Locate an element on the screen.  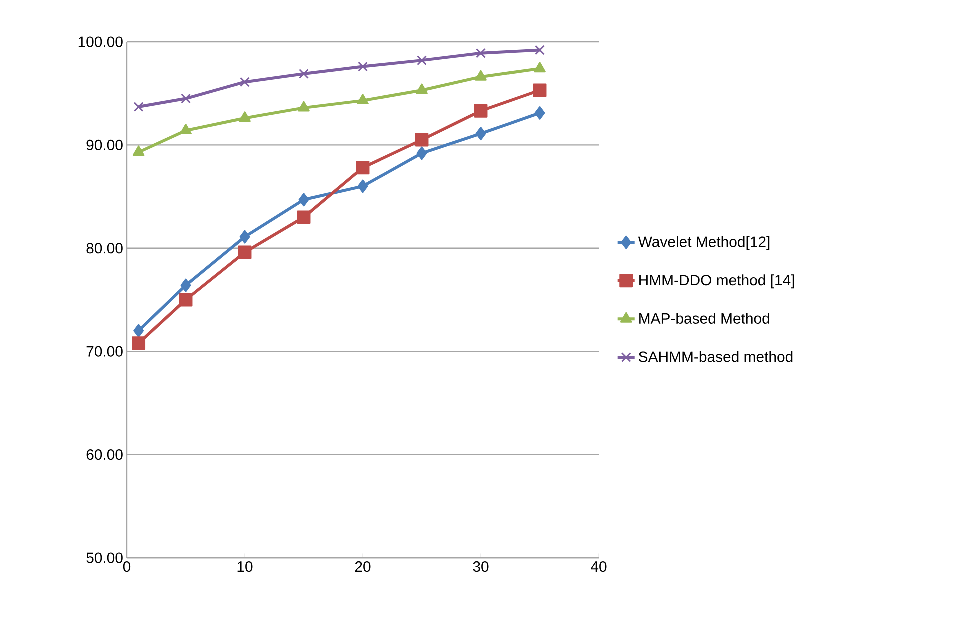
y-tick-label: 60.00 is located at coordinates (104, 455).